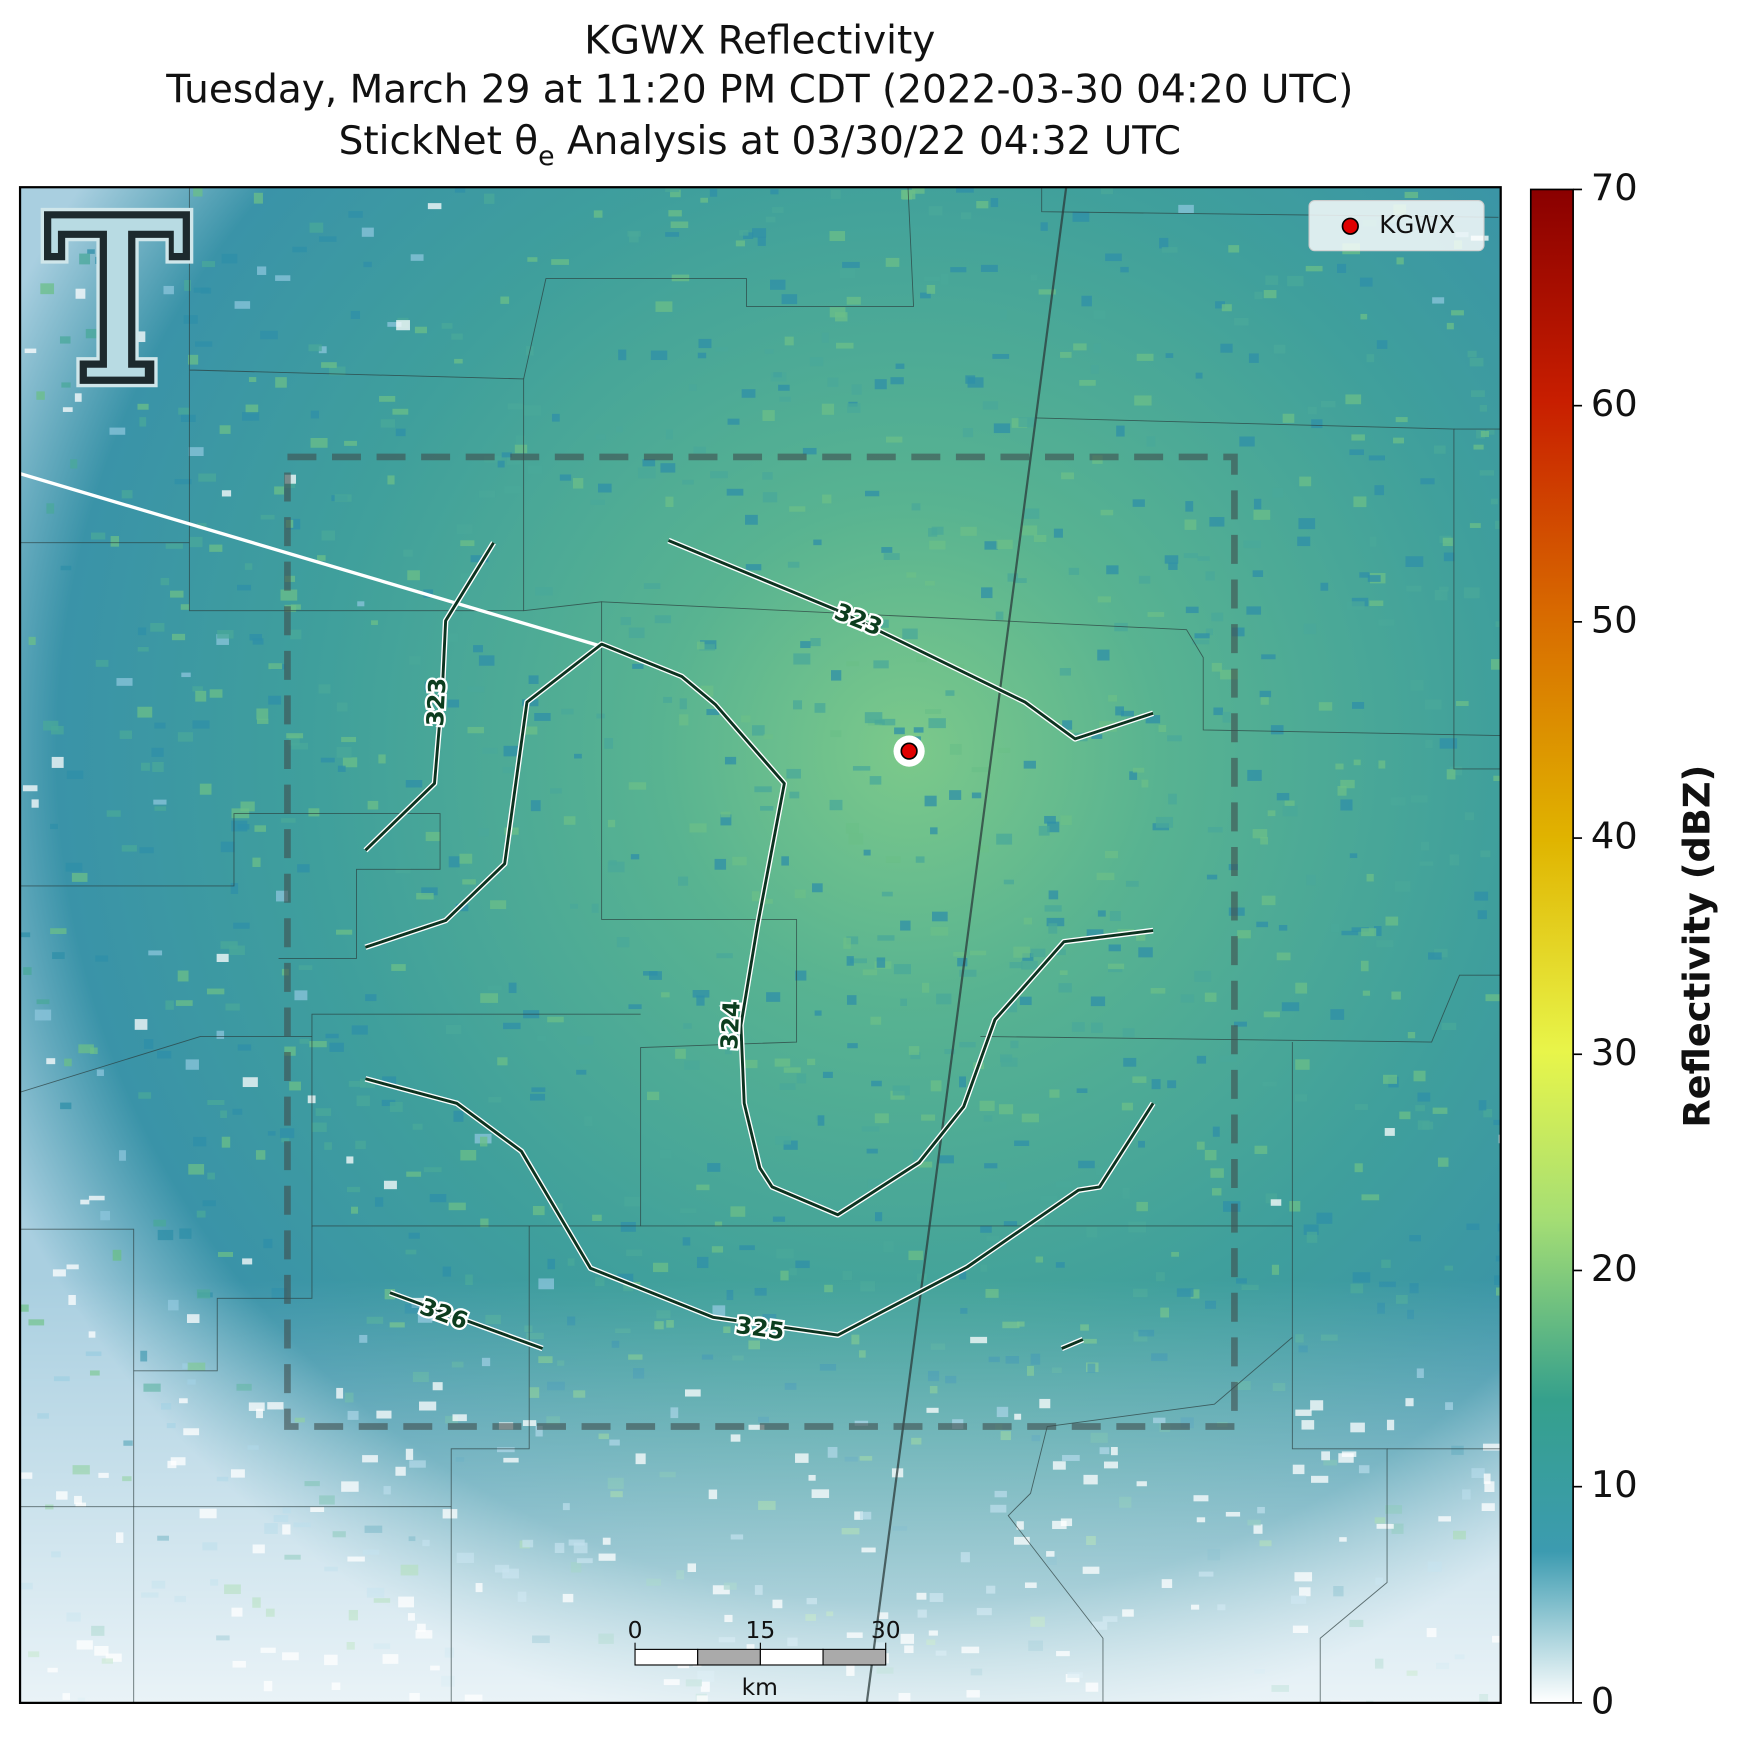 This screenshot has height=1743, width=1738. Describe the element at coordinates (759, 40) in the screenshot. I see `title: KGWX Reflectivity` at that location.